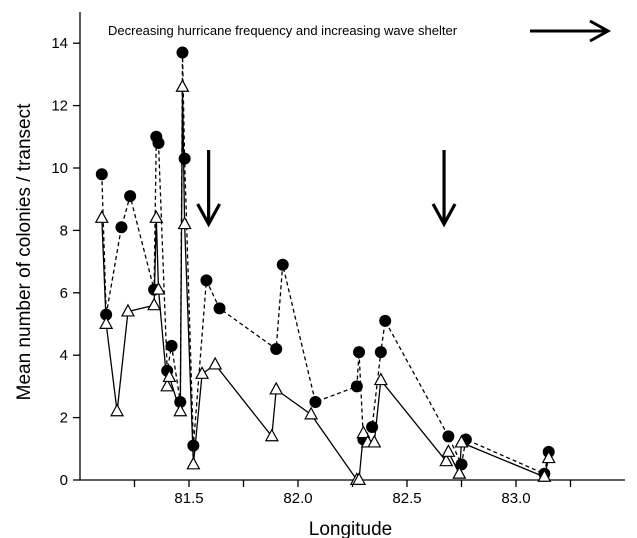 This screenshot has width=637, height=538. I want to click on x-tick-label: 83.0, so click(515, 498).